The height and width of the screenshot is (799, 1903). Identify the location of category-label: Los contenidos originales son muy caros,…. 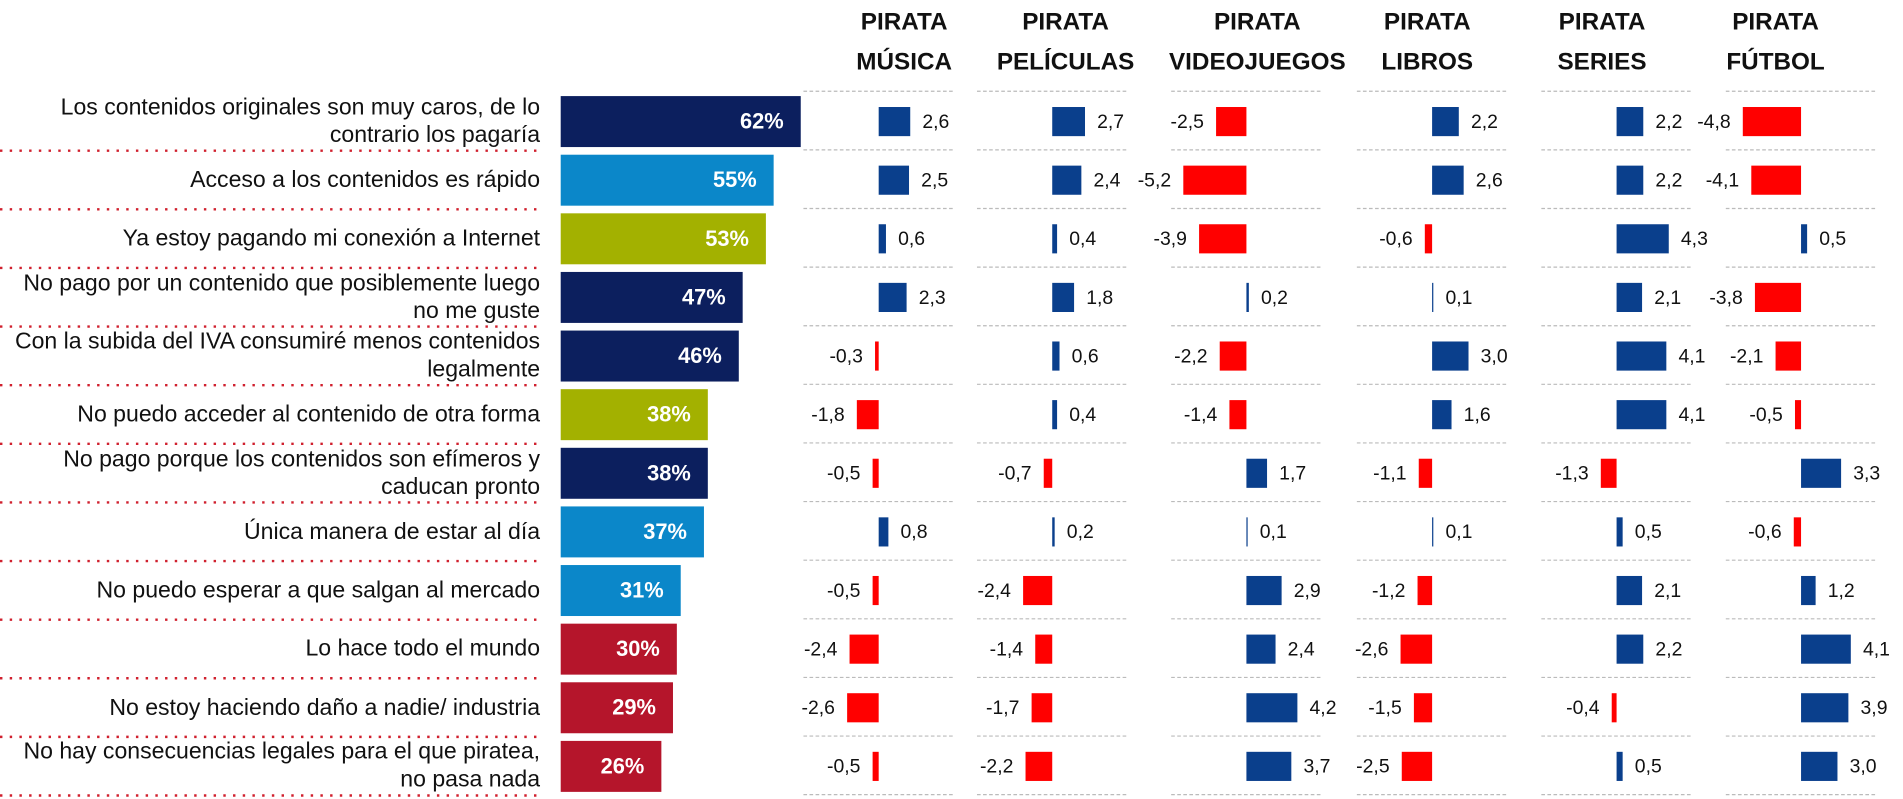
(300, 121).